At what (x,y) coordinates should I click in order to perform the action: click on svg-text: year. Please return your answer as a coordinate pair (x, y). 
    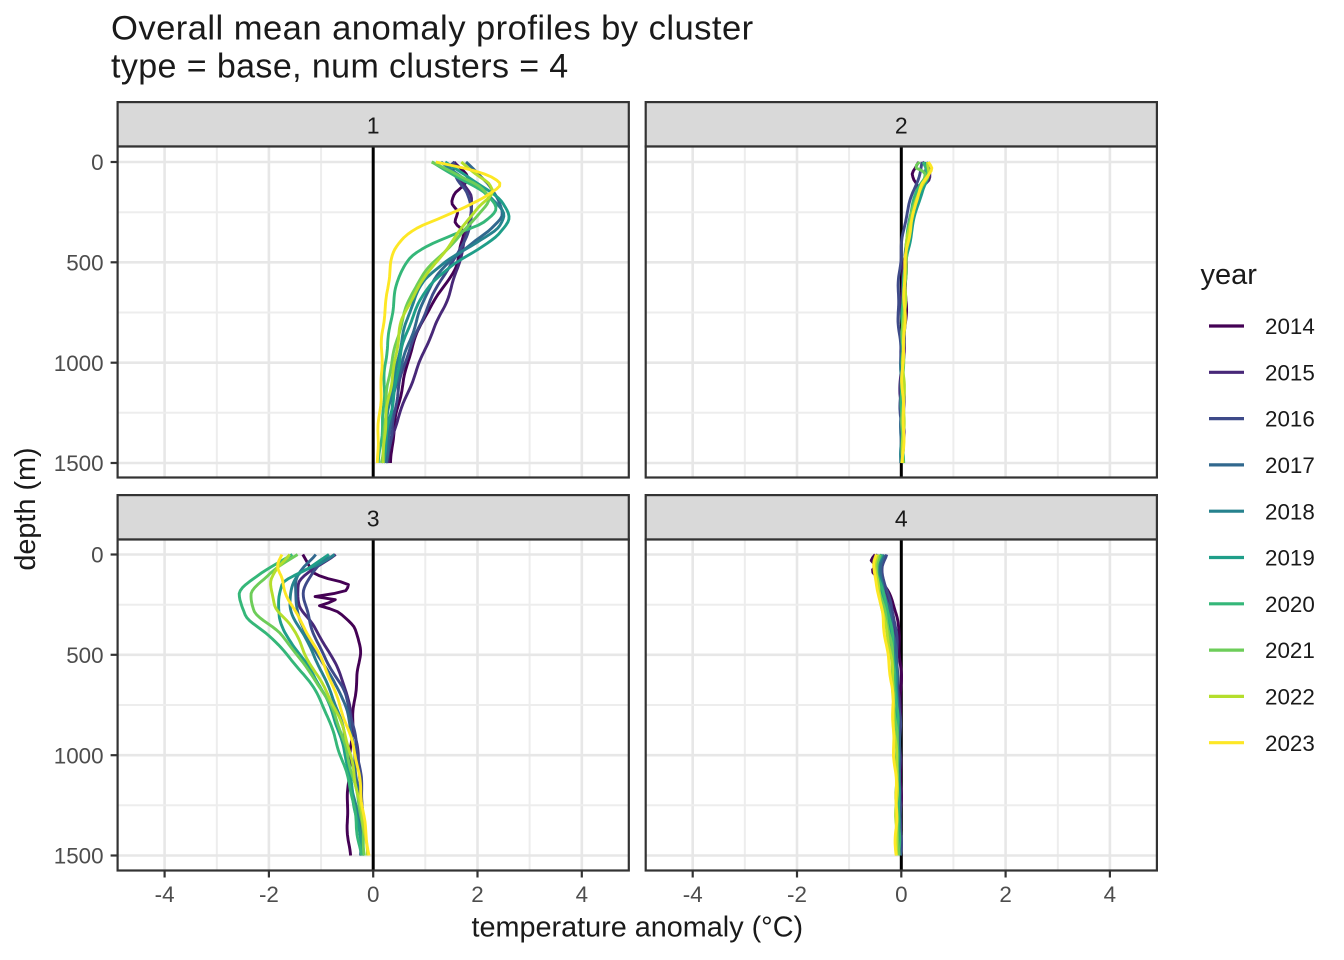
    Looking at the image, I should click on (1229, 275).